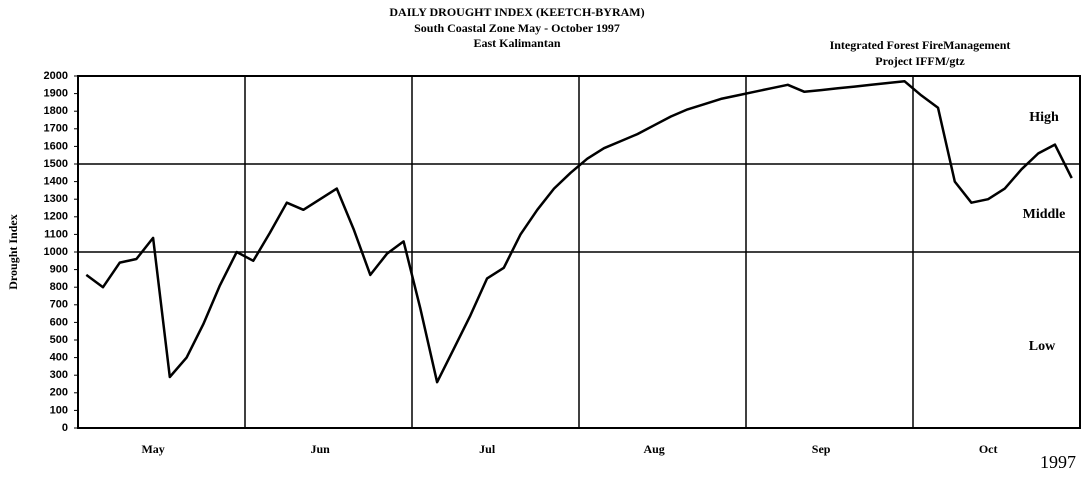  I want to click on y-tick-label: 2000, so click(56, 76).